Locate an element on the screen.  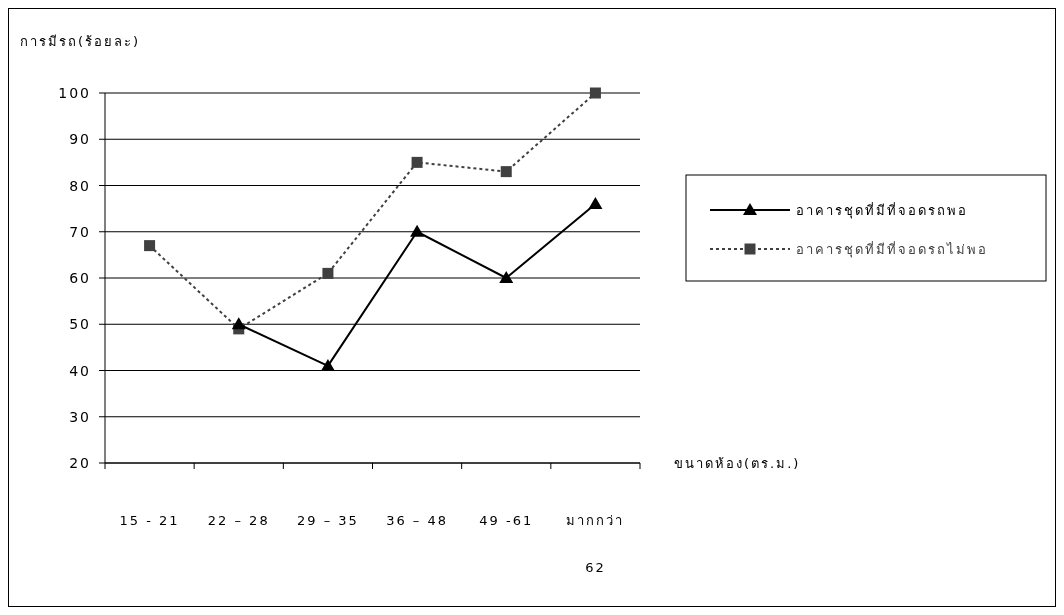
x-tick-label: 29 – 35 is located at coordinates (327, 520).